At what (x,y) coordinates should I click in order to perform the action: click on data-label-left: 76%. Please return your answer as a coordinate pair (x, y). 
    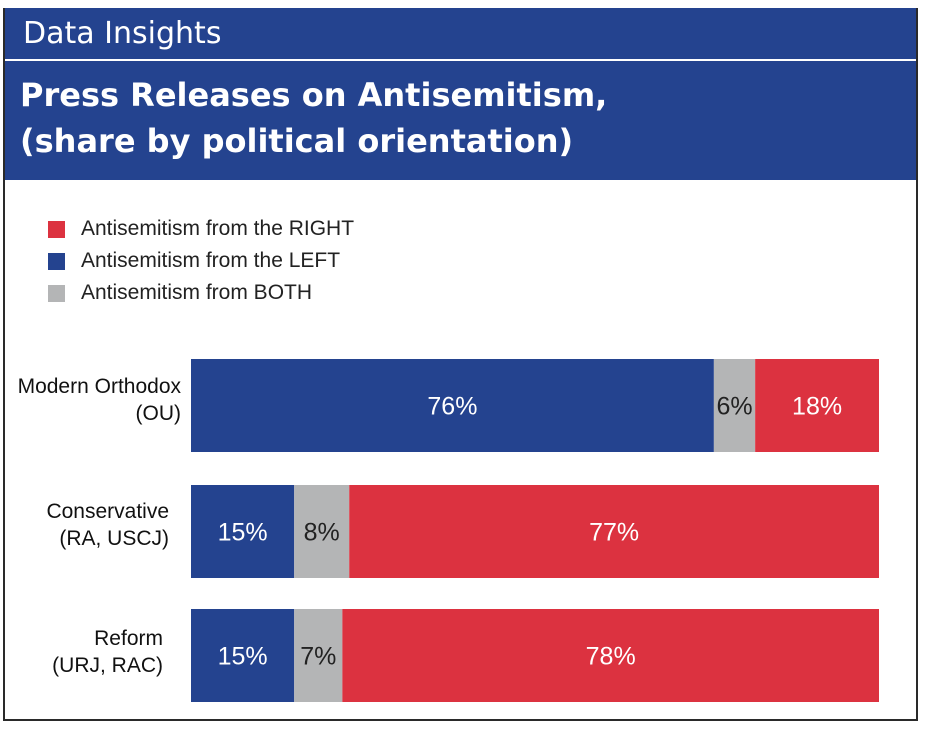
    Looking at the image, I should click on (452, 407).